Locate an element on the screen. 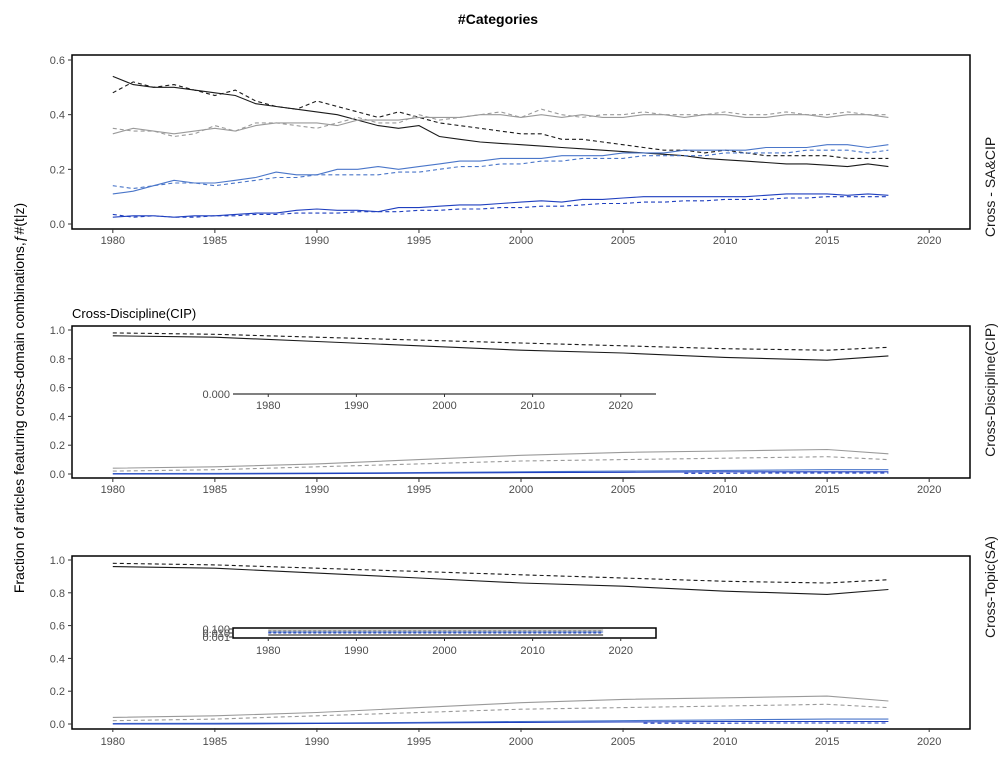 This screenshot has width=1000, height=775. strip-label: Cross - SA&CIP is located at coordinates (990, 187).